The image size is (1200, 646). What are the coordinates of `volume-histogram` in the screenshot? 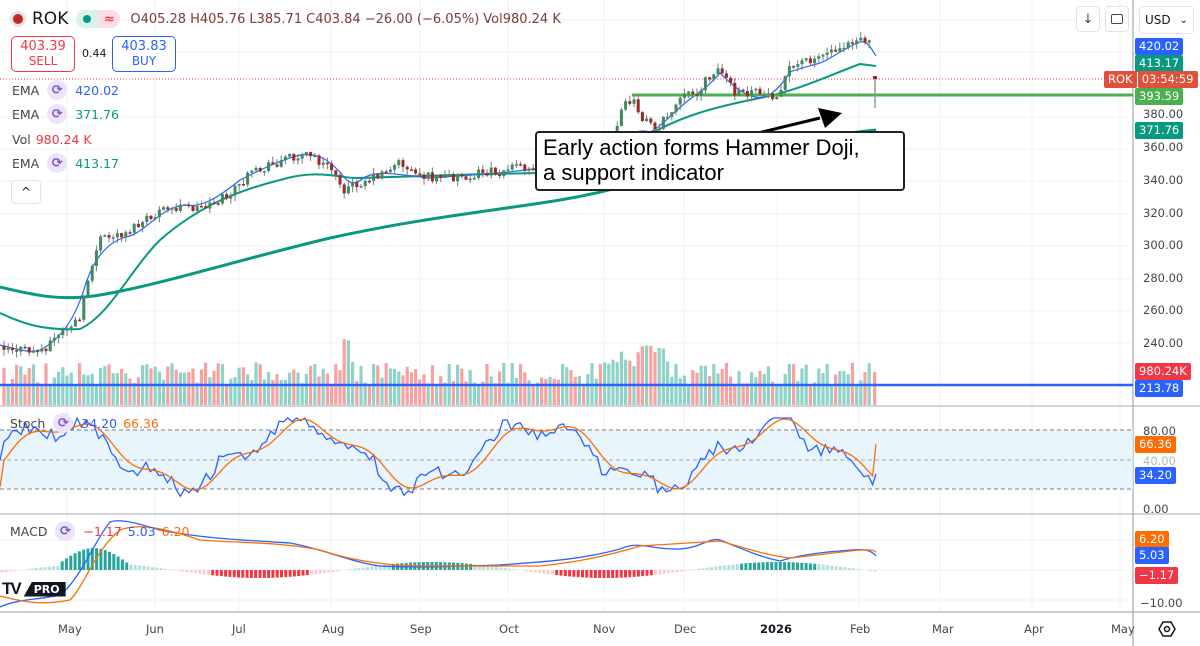 It's located at (439, 372).